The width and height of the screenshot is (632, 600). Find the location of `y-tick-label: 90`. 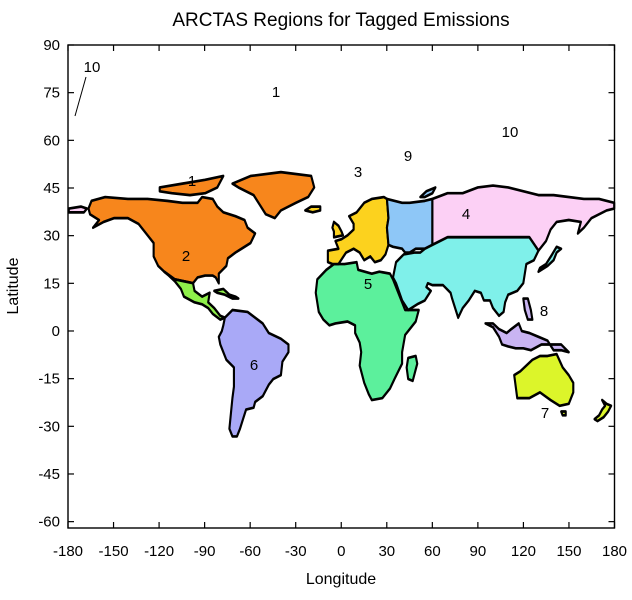

y-tick-label: 90 is located at coordinates (51, 45).